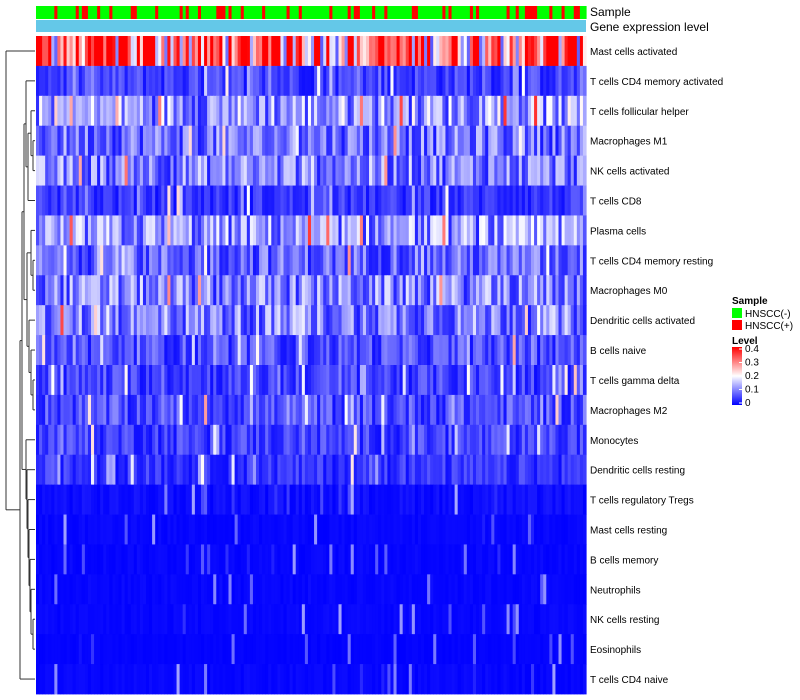 The height and width of the screenshot is (700, 800). I want to click on row-label: T cells follicular helper, so click(639, 112).